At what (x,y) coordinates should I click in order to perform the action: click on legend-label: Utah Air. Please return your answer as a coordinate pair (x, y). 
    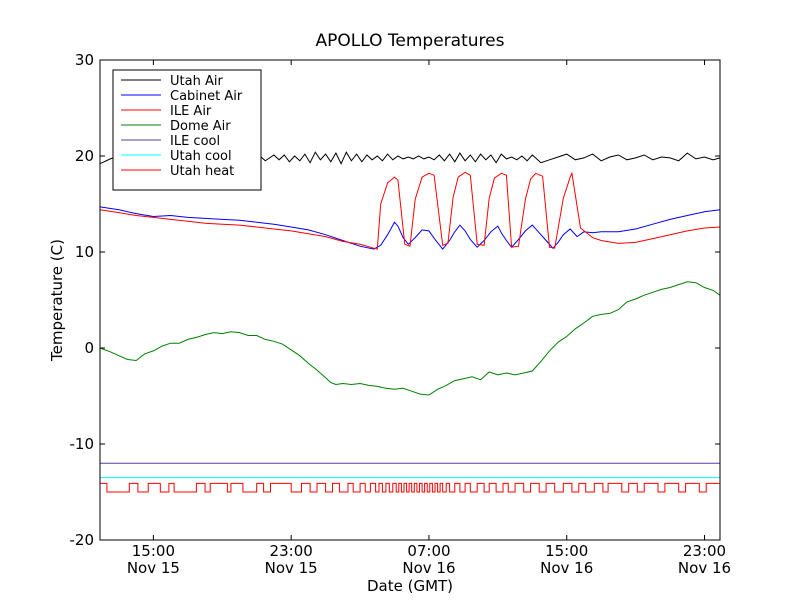
    Looking at the image, I should click on (196, 81).